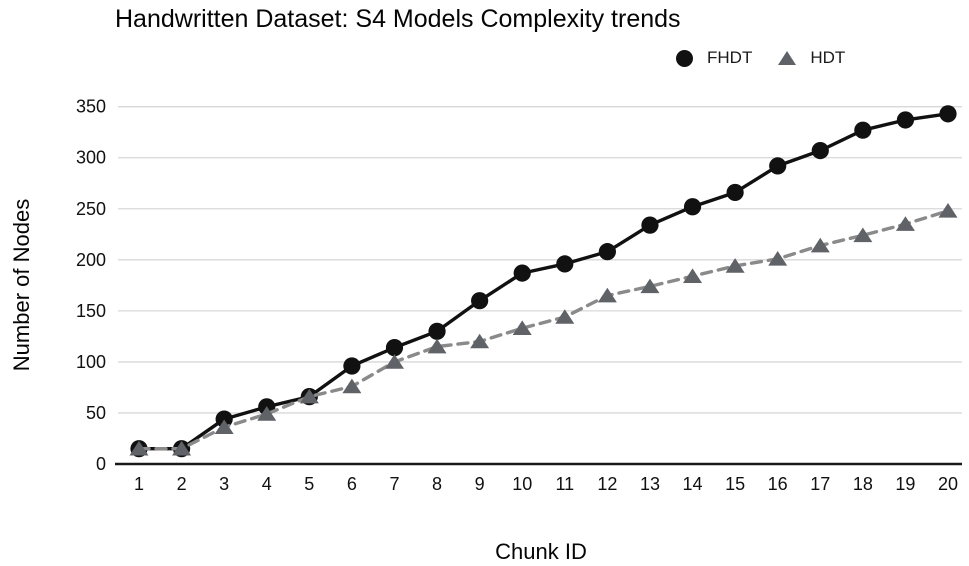 The width and height of the screenshot is (969, 566). What do you see at coordinates (91, 209) in the screenshot?
I see `y-tick-label: 250` at bounding box center [91, 209].